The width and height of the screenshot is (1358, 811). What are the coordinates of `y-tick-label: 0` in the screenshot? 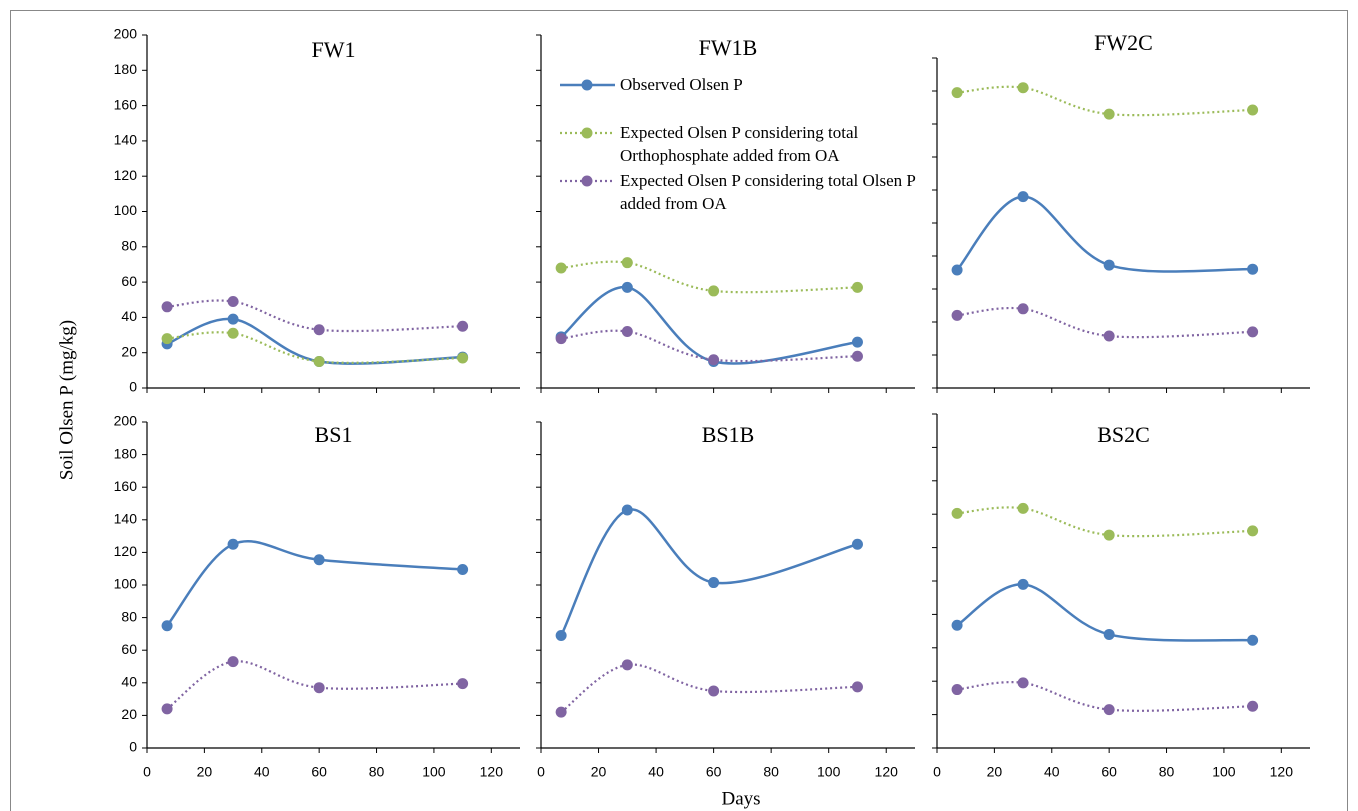 It's located at (133, 747).